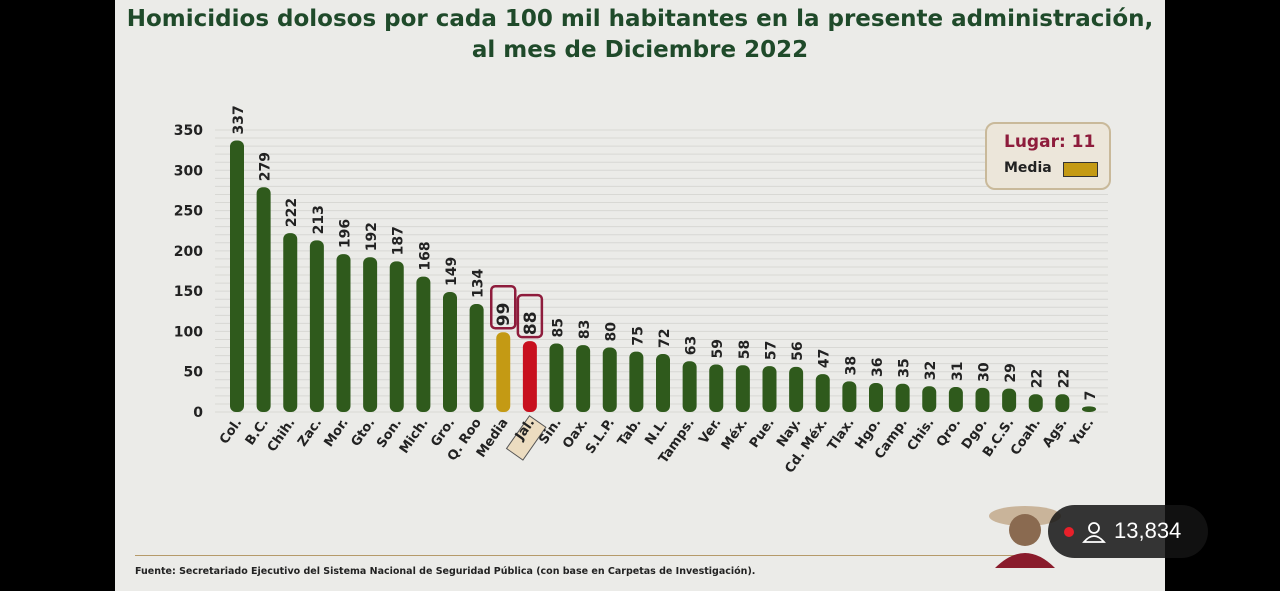 The image size is (1280, 591). Describe the element at coordinates (425, 255) in the screenshot. I see `data-label: 168` at that location.